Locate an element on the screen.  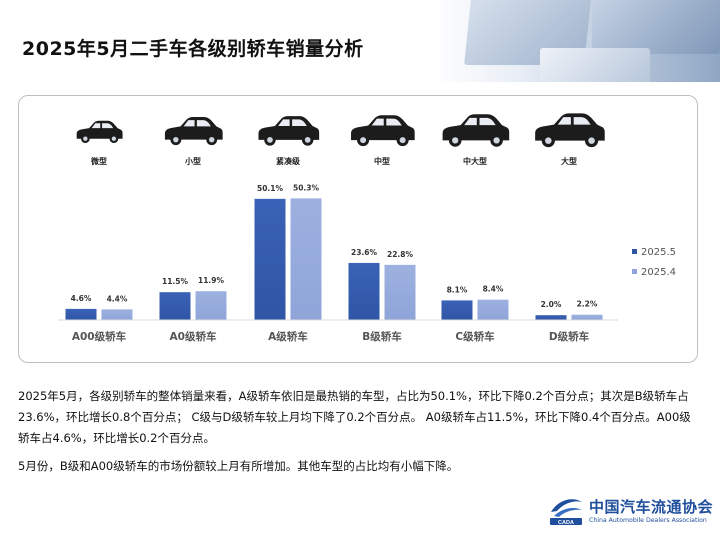
commentary-paragraph-2: 5月份，B级和A00级轿车的市场份额较上月有所增加。其他车型的占比均有小幅下降。 is located at coordinates (238, 466).